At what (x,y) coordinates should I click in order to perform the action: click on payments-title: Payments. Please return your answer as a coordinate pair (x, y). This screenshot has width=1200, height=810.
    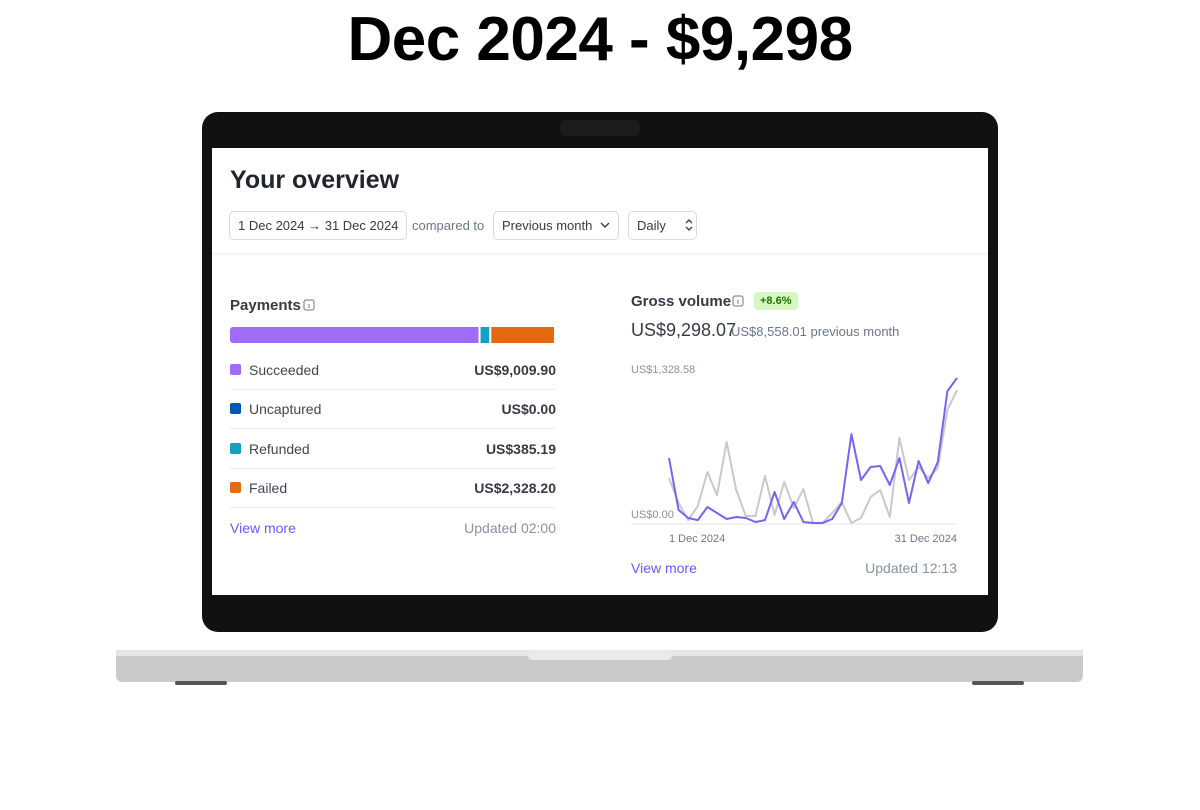
    Looking at the image, I should click on (265, 305).